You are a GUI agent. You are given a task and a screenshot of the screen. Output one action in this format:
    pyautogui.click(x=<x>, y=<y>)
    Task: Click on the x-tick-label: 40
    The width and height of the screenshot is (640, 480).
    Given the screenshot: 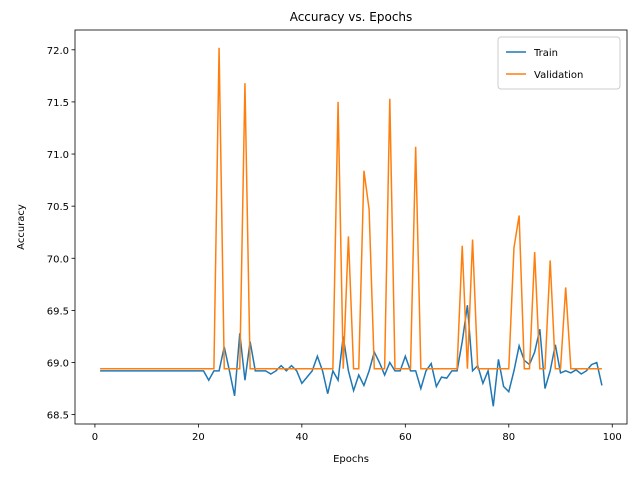 What is the action you would take?
    pyautogui.click(x=301, y=437)
    